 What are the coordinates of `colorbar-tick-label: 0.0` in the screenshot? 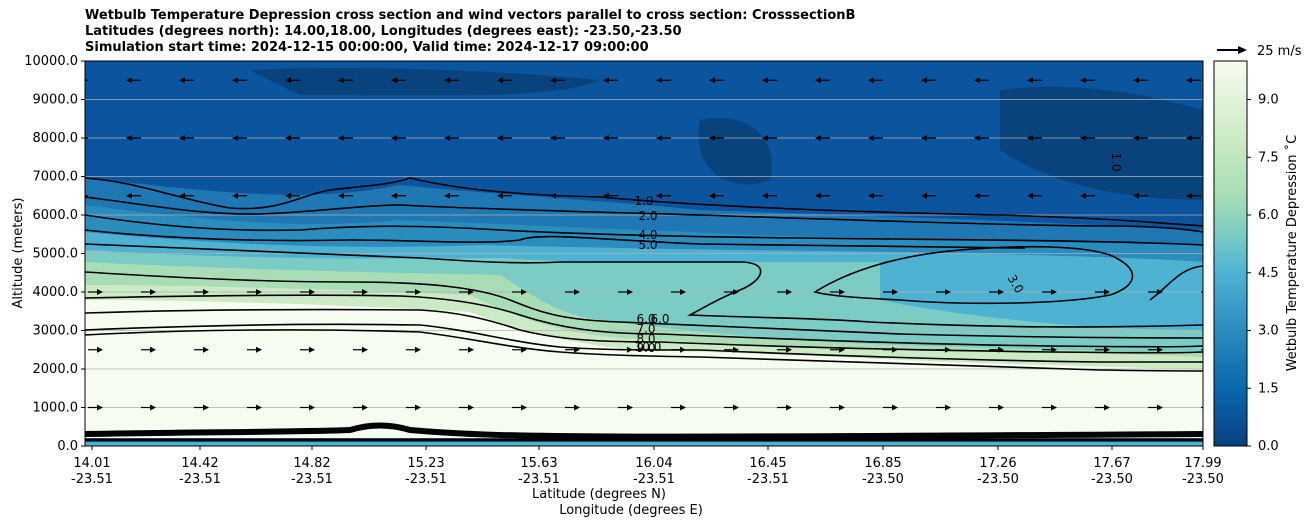 It's located at (1268, 446).